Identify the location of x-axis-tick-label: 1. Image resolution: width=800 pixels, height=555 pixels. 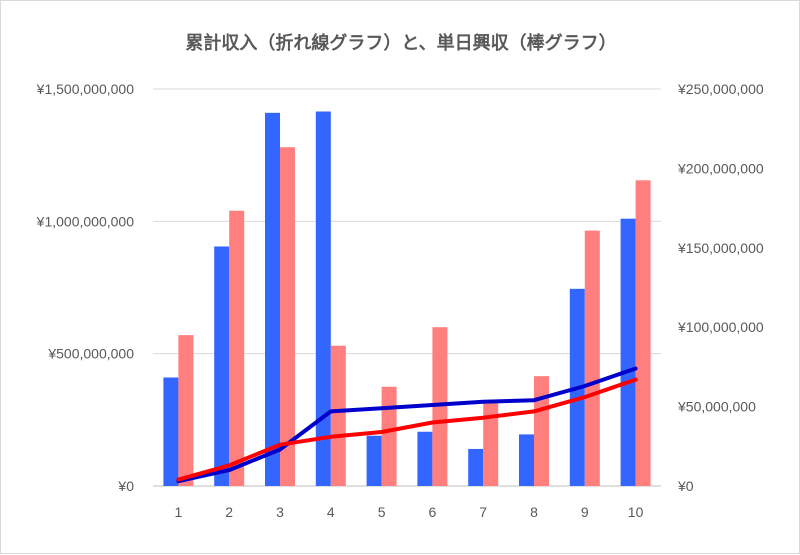
(179, 512).